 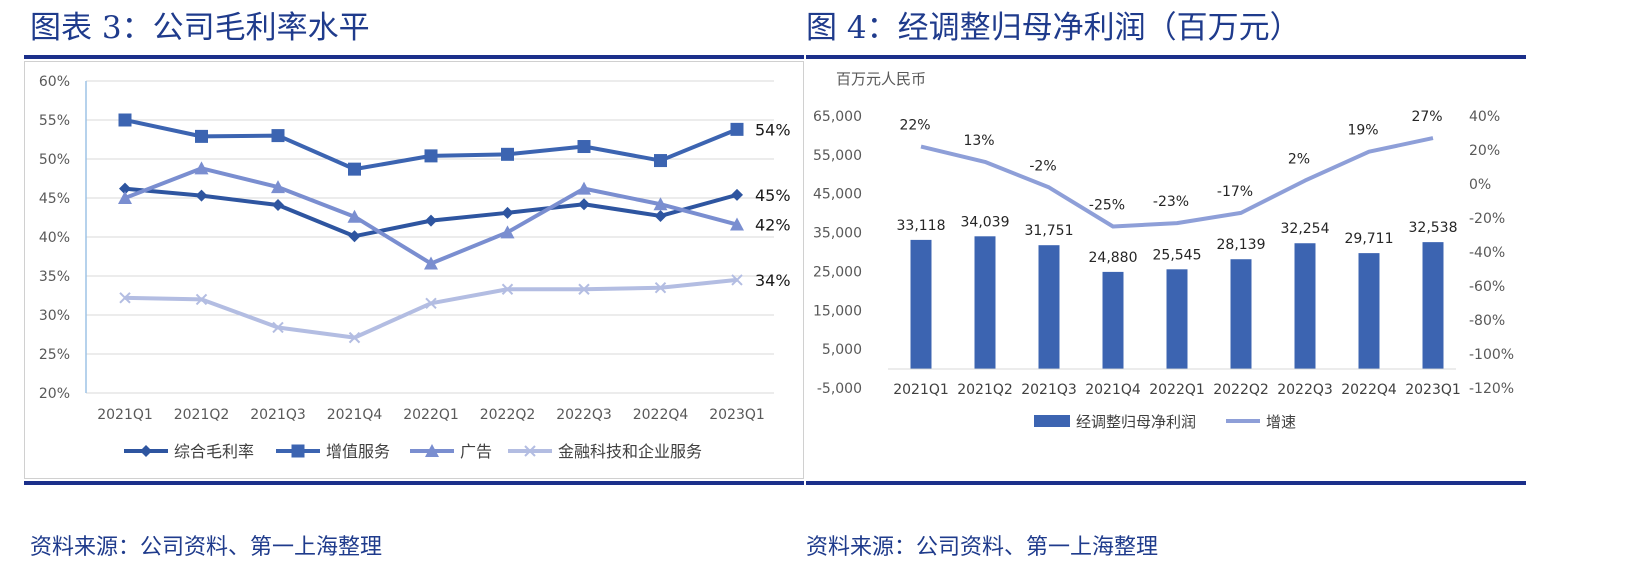 I want to click on right-y-tick-label: 15,000, so click(x=837, y=311).